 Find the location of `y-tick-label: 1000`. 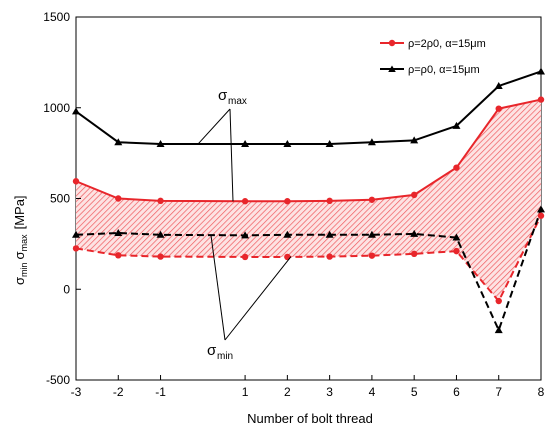

y-tick-label: 1000 is located at coordinates (56, 108).